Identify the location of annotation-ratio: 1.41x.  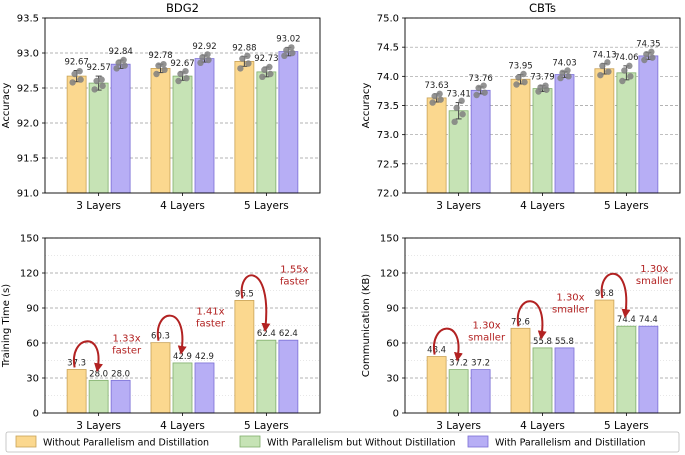
(210, 312).